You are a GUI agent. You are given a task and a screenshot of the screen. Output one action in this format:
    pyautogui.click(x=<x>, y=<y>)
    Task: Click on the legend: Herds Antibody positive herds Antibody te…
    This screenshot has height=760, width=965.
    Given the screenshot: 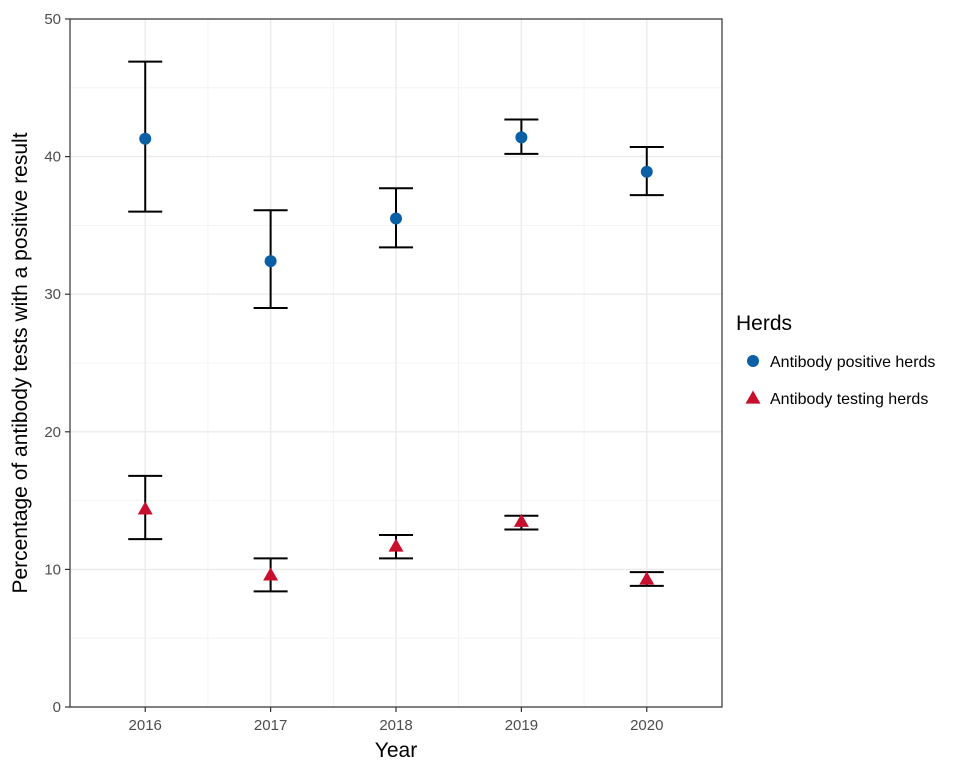 What is the action you would take?
    pyautogui.click(x=835, y=360)
    